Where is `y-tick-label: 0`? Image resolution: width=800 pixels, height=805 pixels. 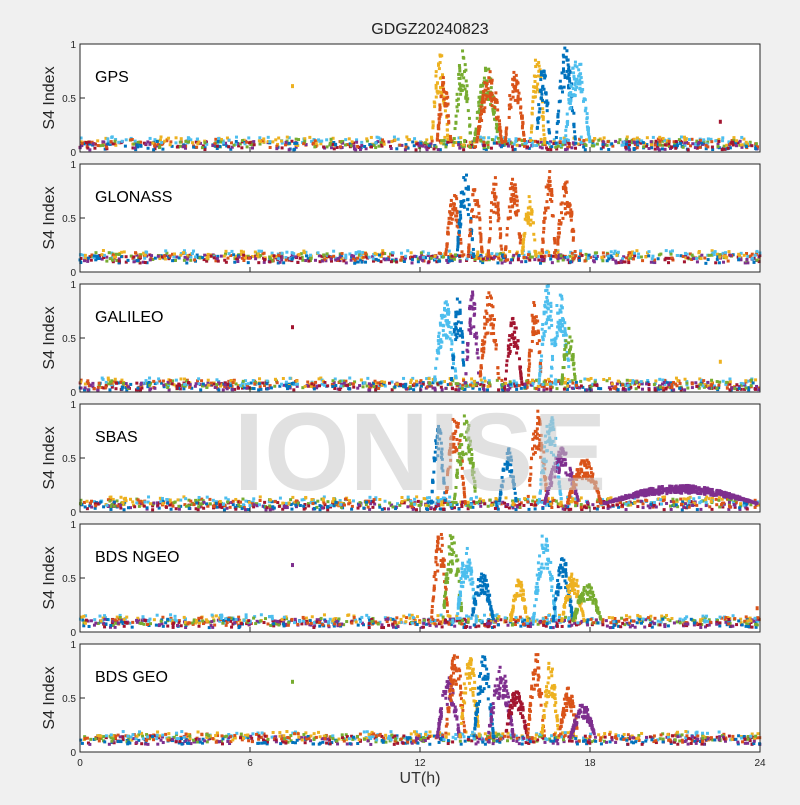 y-tick-label: 0 is located at coordinates (73, 393).